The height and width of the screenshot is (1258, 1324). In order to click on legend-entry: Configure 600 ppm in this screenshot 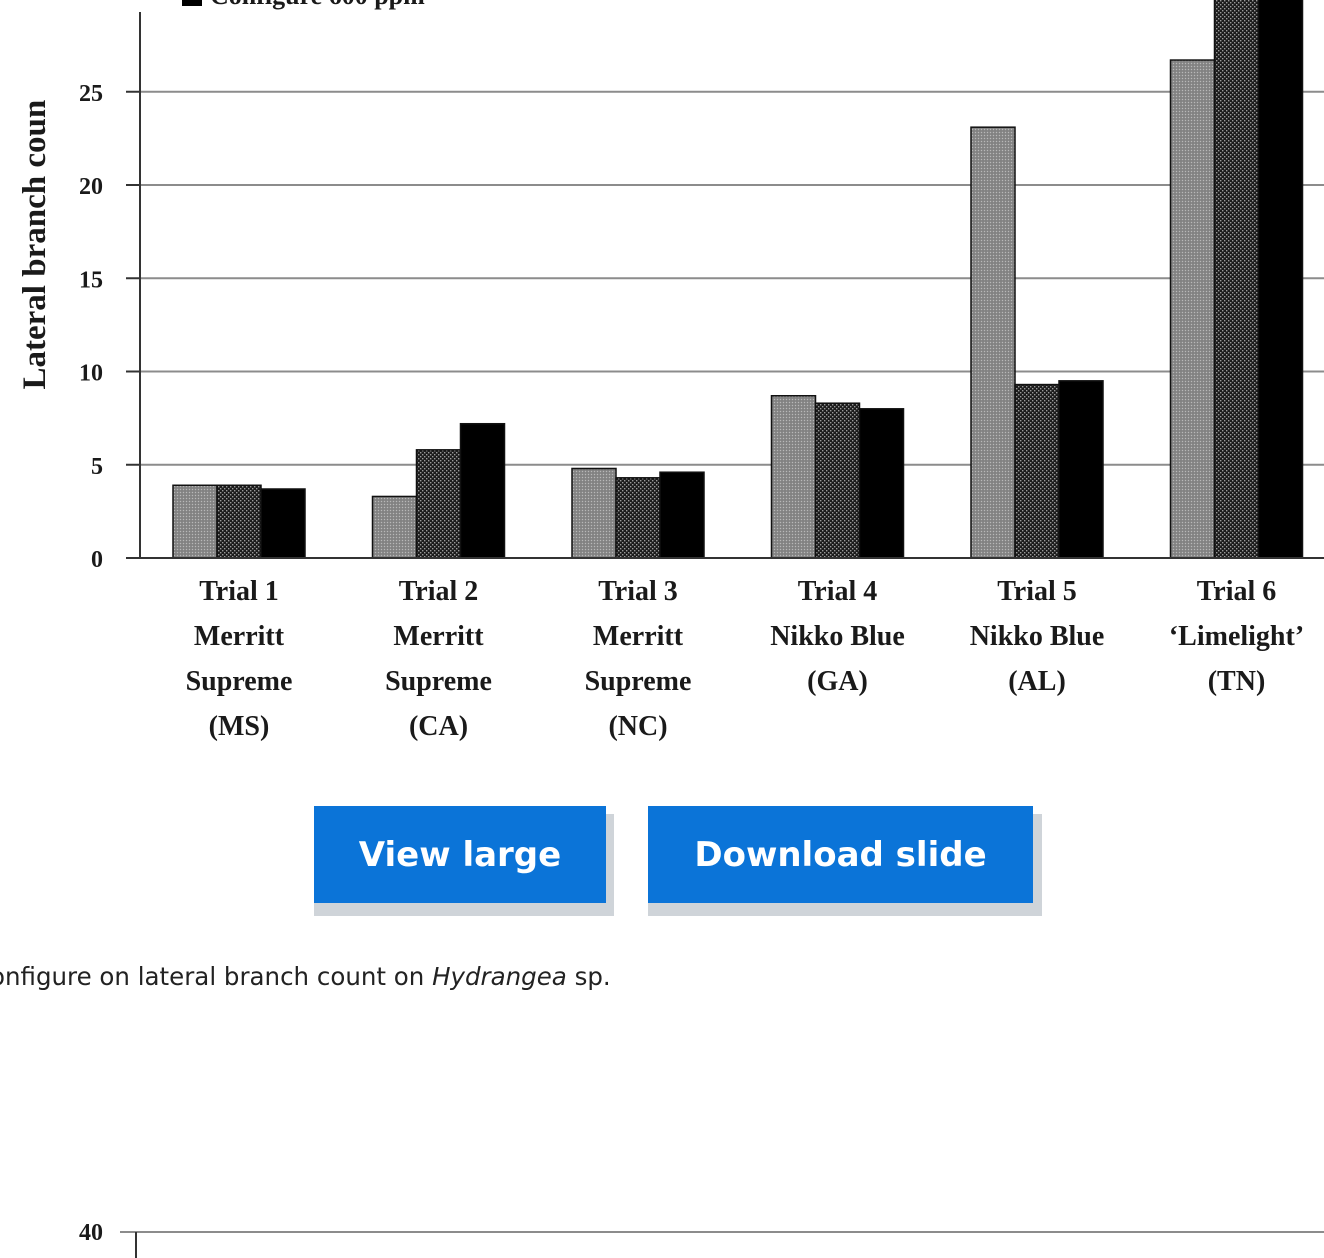, I will do `click(317, 5)`.